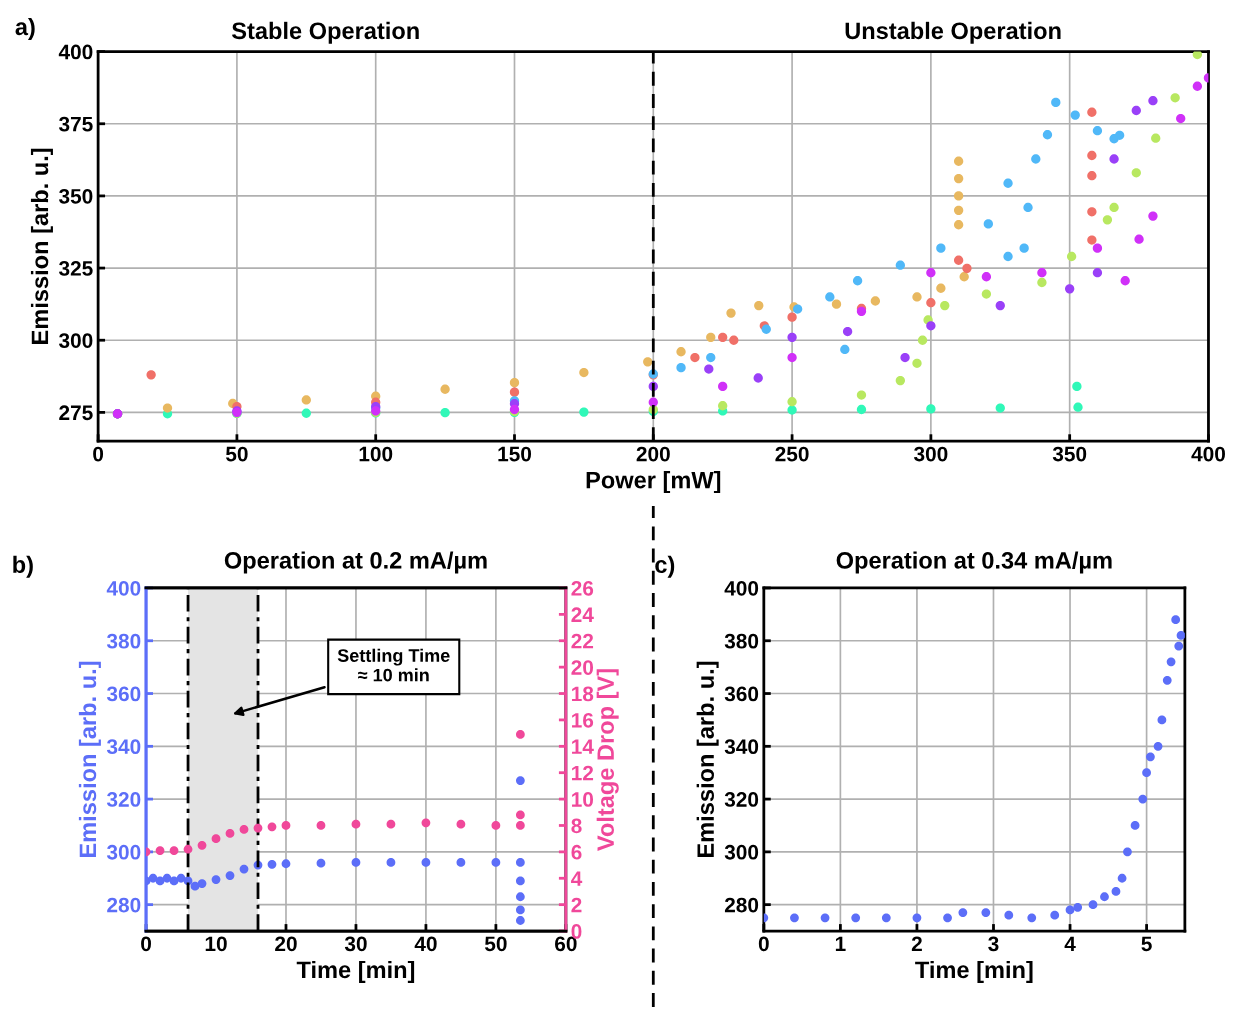 The height and width of the screenshot is (1012, 1242). What do you see at coordinates (75, 124) in the screenshot?
I see `y-tick-label: 375` at bounding box center [75, 124].